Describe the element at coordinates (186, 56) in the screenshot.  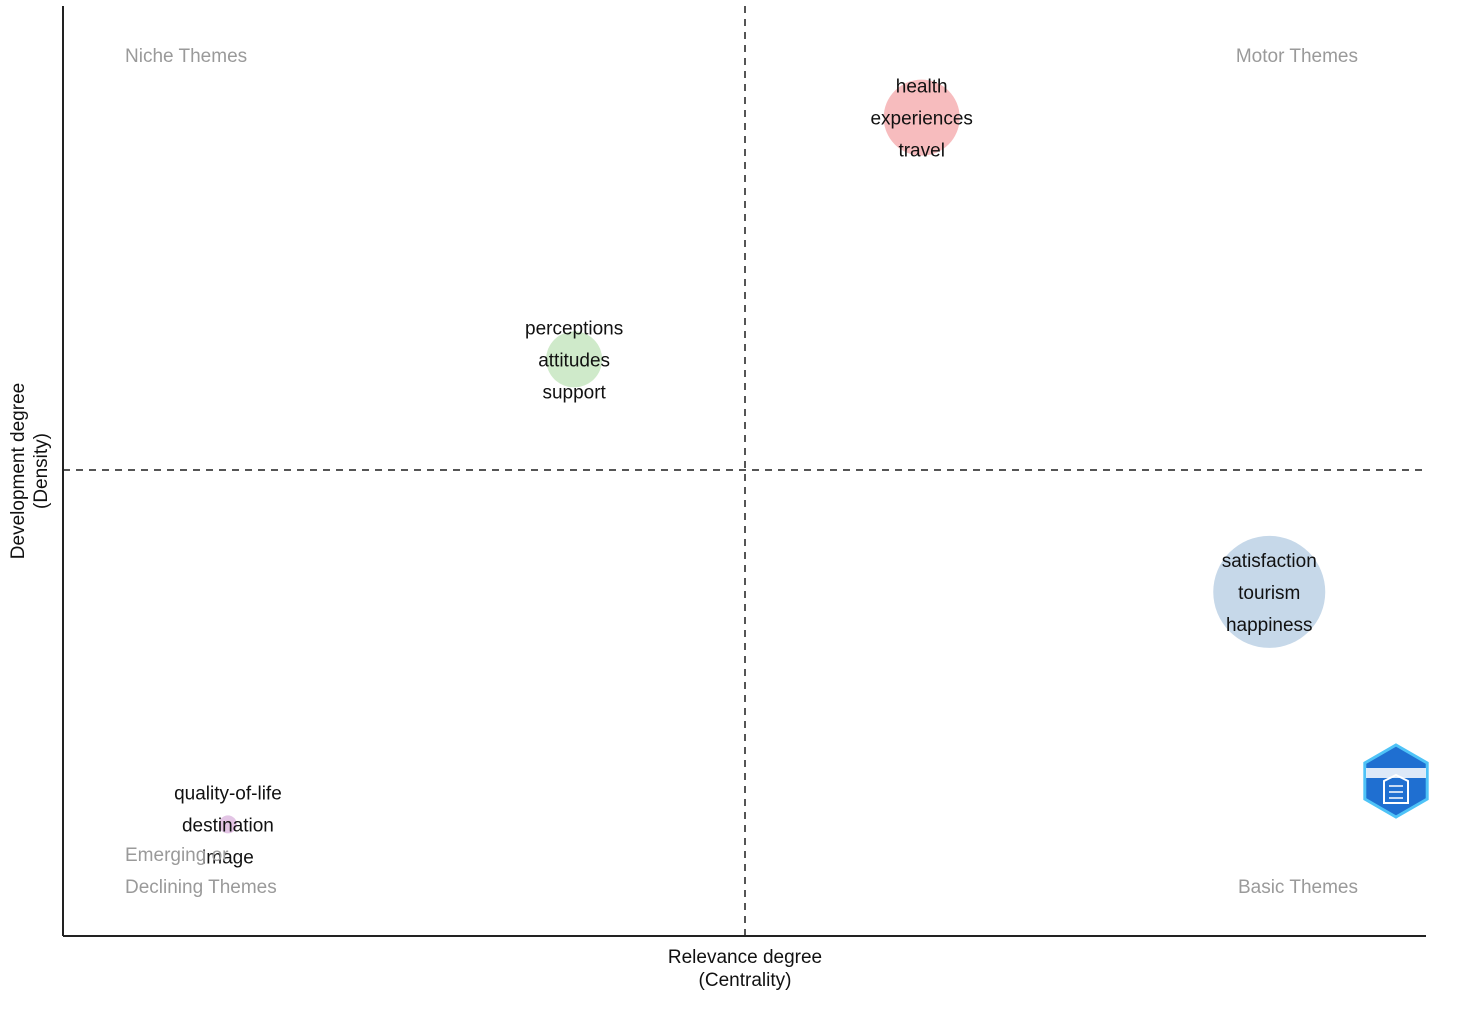
I see `quadrant-label-niche: Niche Themes` at that location.